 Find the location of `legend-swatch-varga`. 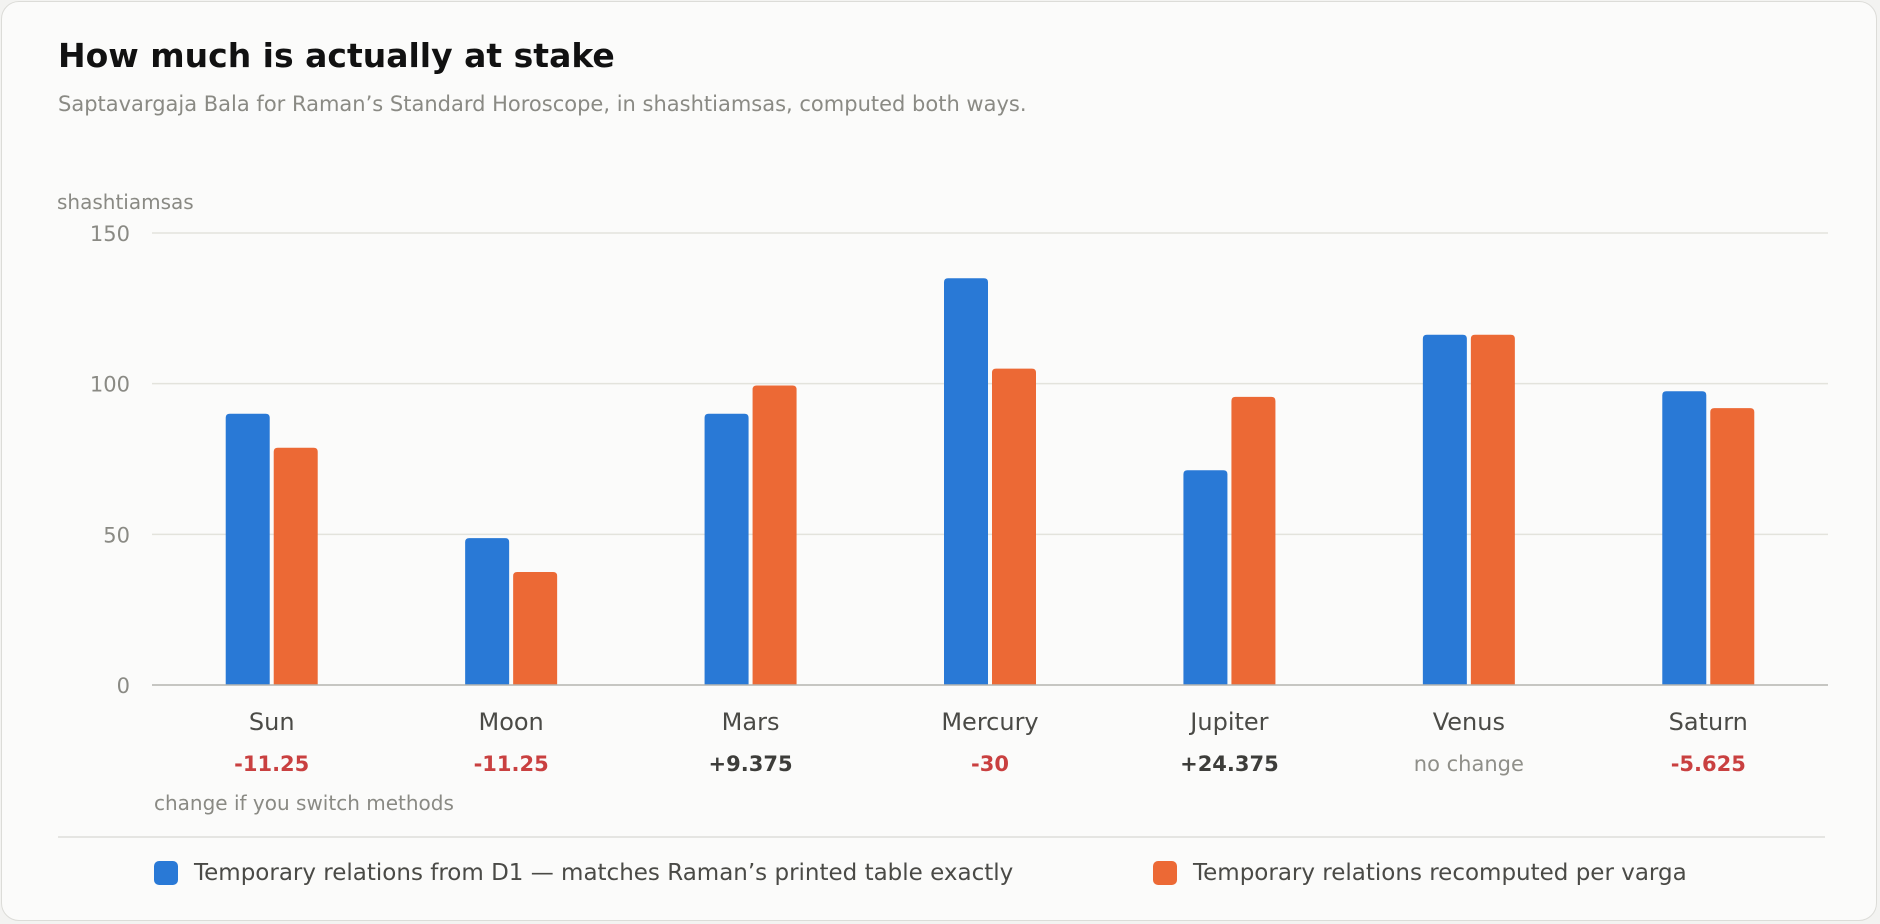

legend-swatch-varga is located at coordinates (1165, 873).